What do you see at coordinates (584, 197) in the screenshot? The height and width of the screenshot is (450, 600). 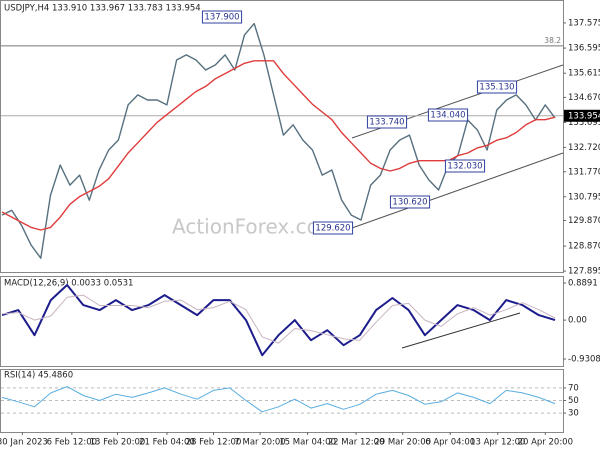 I see `y-tick-label: 130.795` at bounding box center [584, 197].